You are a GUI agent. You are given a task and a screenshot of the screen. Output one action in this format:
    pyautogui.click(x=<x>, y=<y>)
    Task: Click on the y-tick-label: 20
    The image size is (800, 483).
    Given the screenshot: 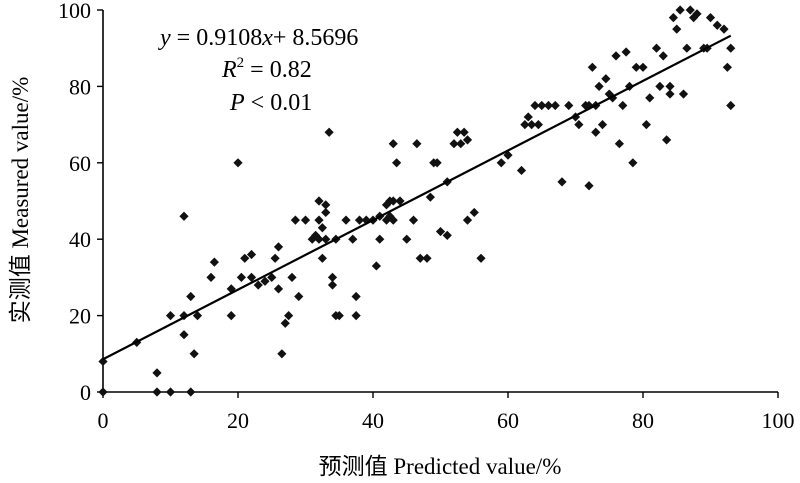 What is the action you would take?
    pyautogui.click(x=80, y=316)
    